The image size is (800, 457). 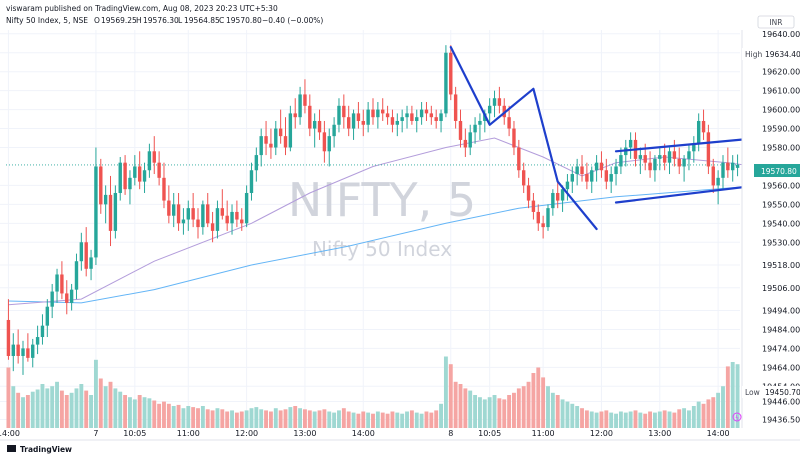 I want to click on y-tick-label: 19600.00, so click(x=781, y=110).